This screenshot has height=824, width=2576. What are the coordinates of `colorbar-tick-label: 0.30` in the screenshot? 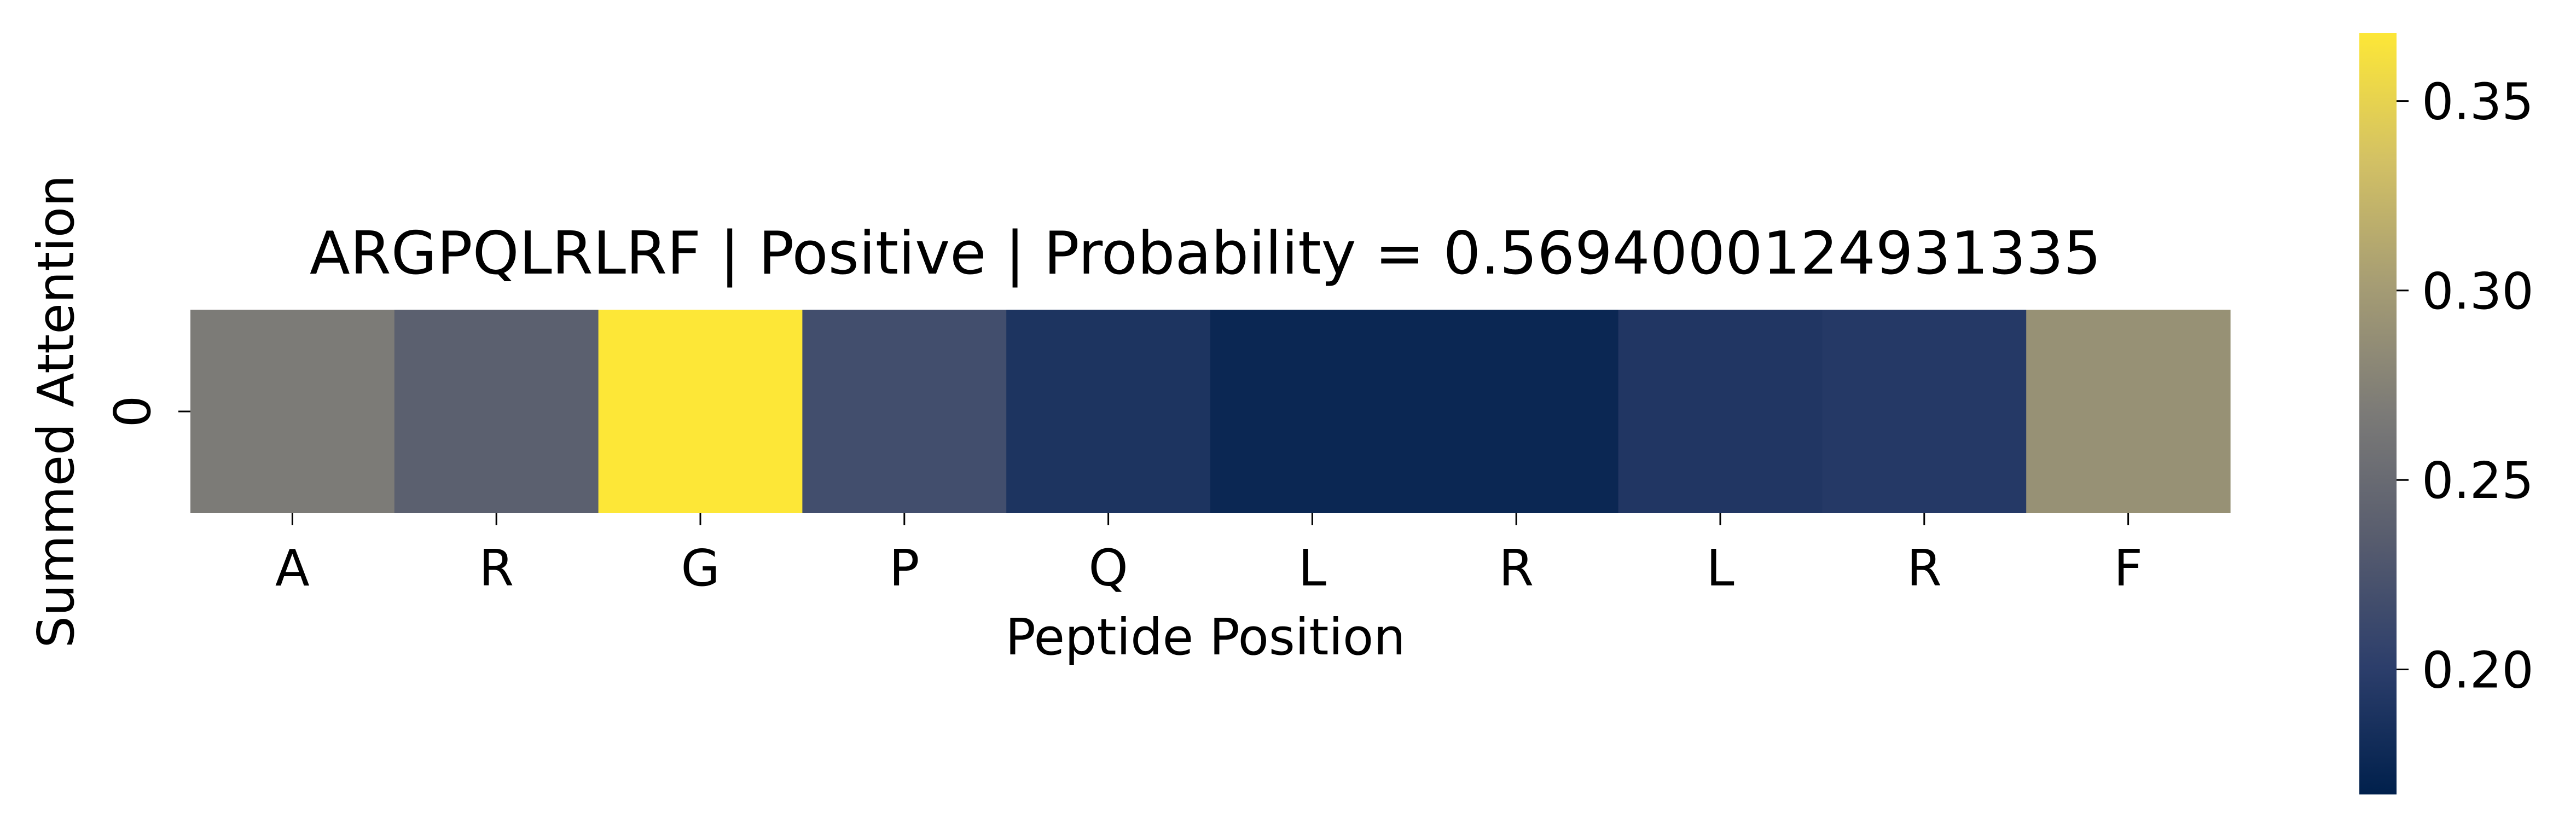 It's located at (2478, 291).